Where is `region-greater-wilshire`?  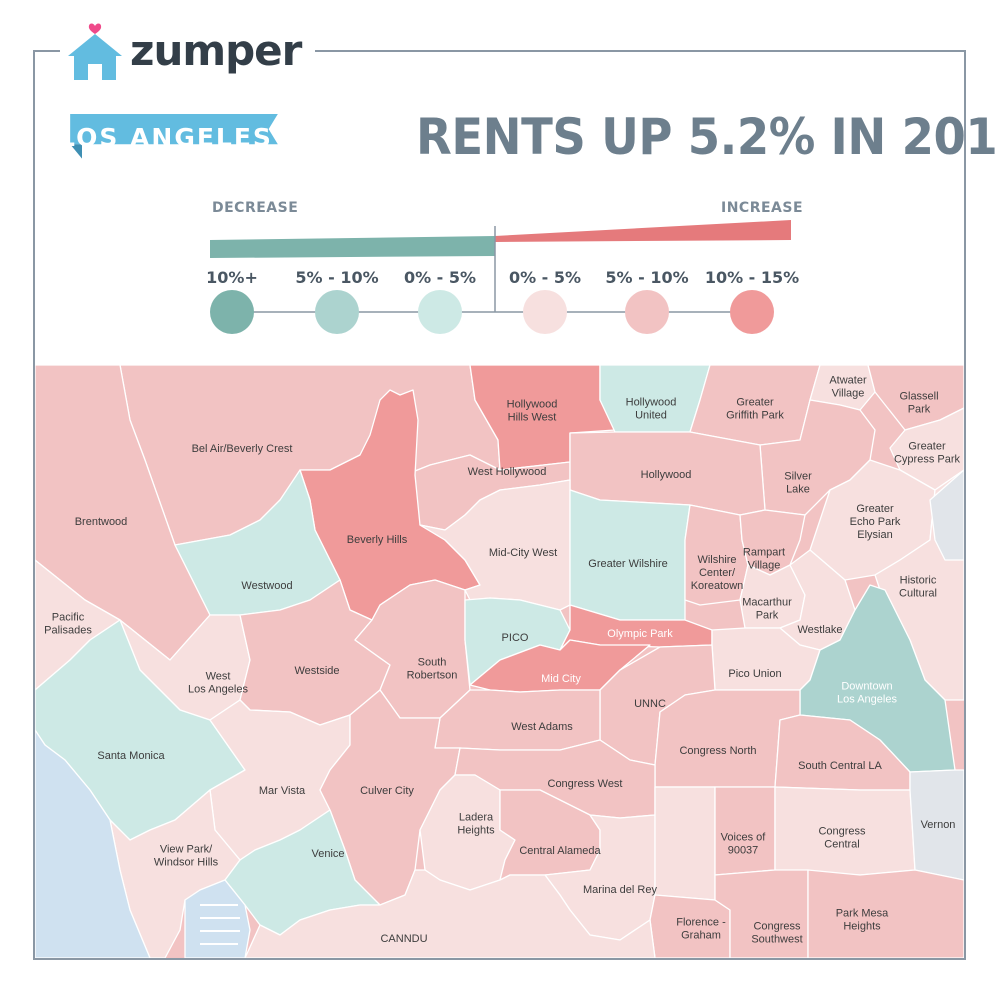 region-greater-wilshire is located at coordinates (630, 555).